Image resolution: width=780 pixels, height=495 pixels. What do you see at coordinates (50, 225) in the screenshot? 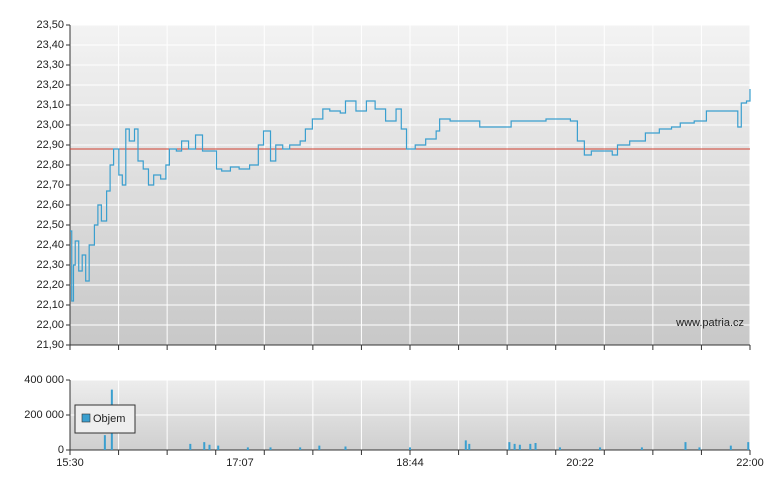
I see `y-tick-label: 22,50` at bounding box center [50, 225].